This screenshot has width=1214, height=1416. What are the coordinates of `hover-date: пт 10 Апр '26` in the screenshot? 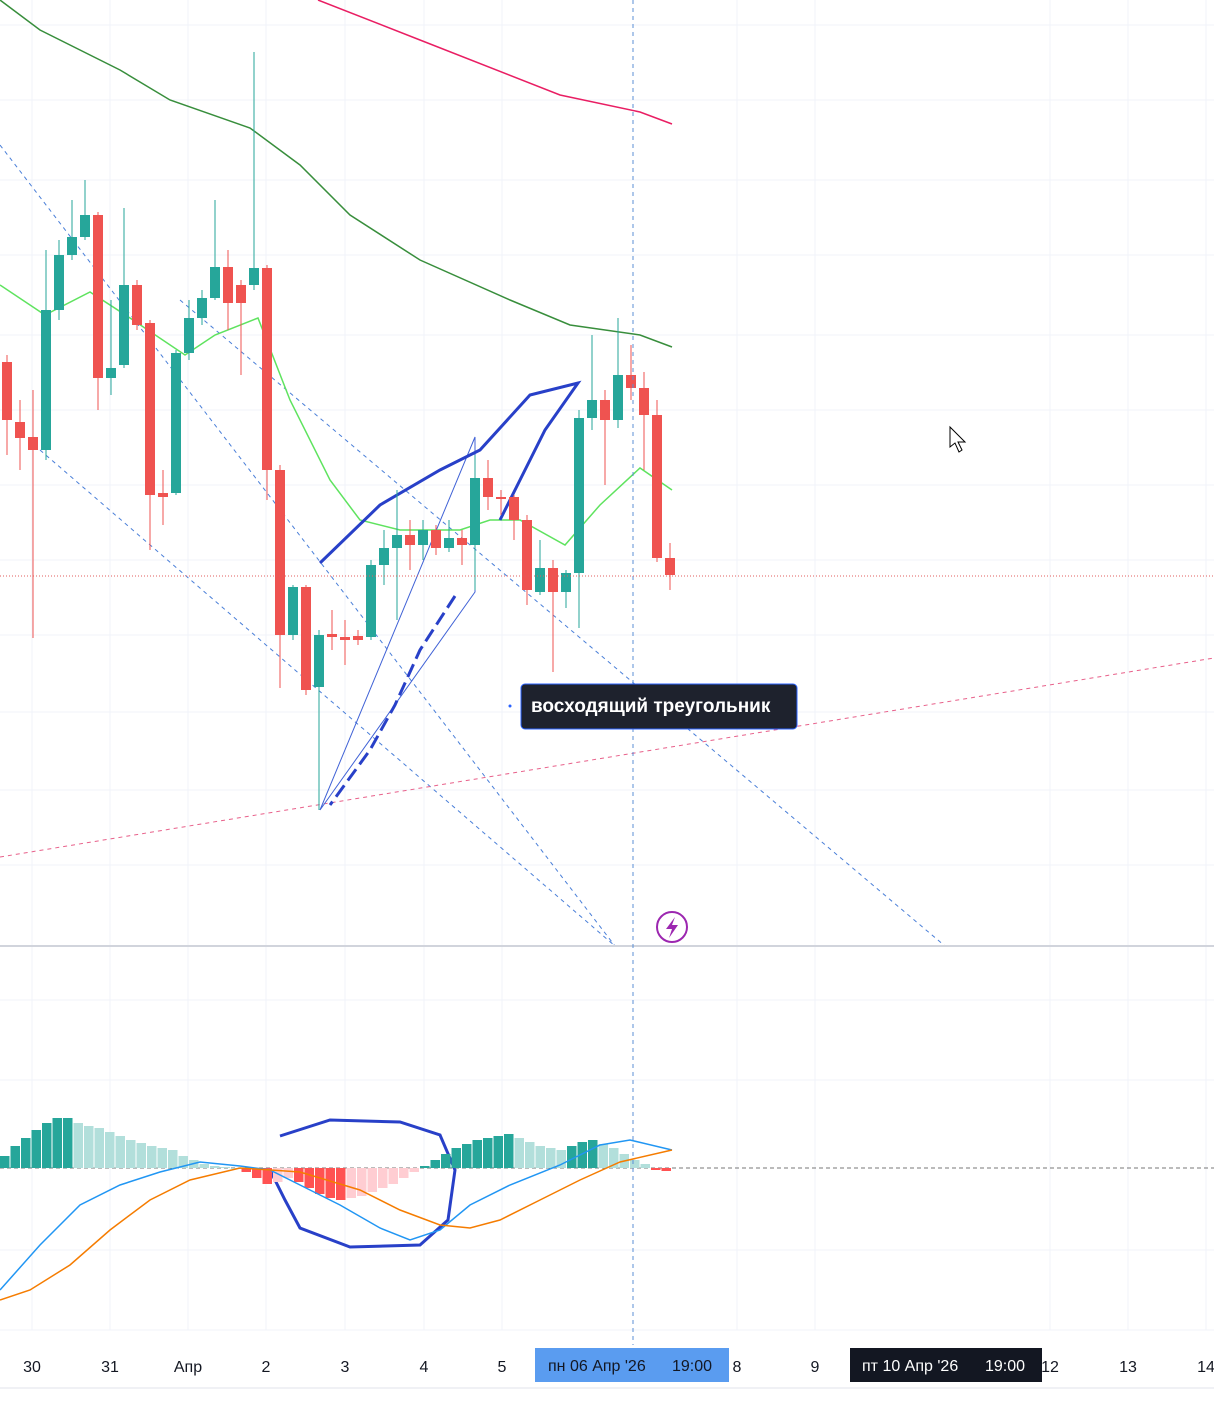 It's located at (910, 1366).